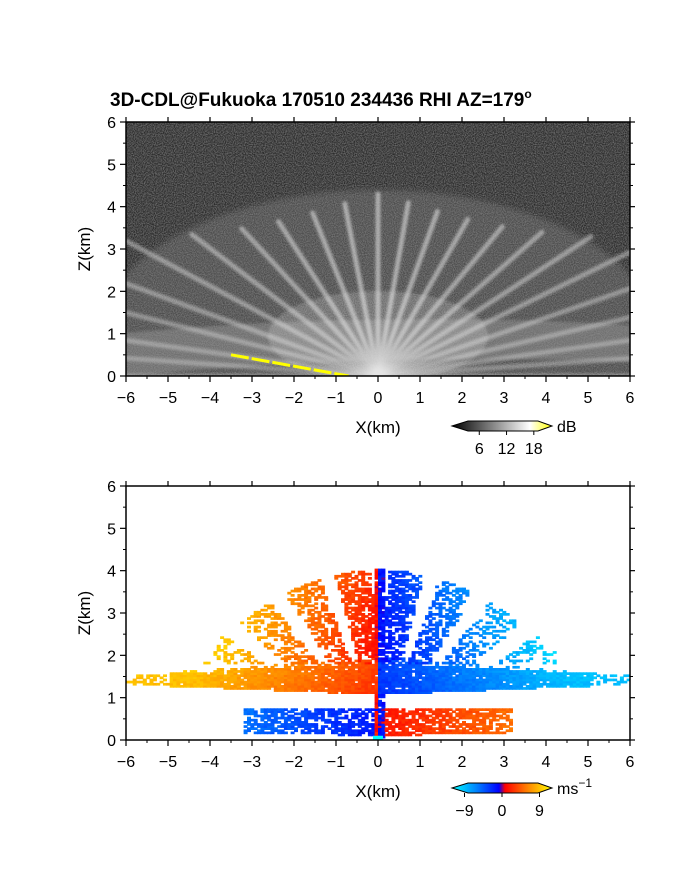 Image resolution: width=680 pixels, height=880 pixels. Describe the element at coordinates (84, 613) in the screenshot. I see `velocity-ylabel: Z(km)` at that location.